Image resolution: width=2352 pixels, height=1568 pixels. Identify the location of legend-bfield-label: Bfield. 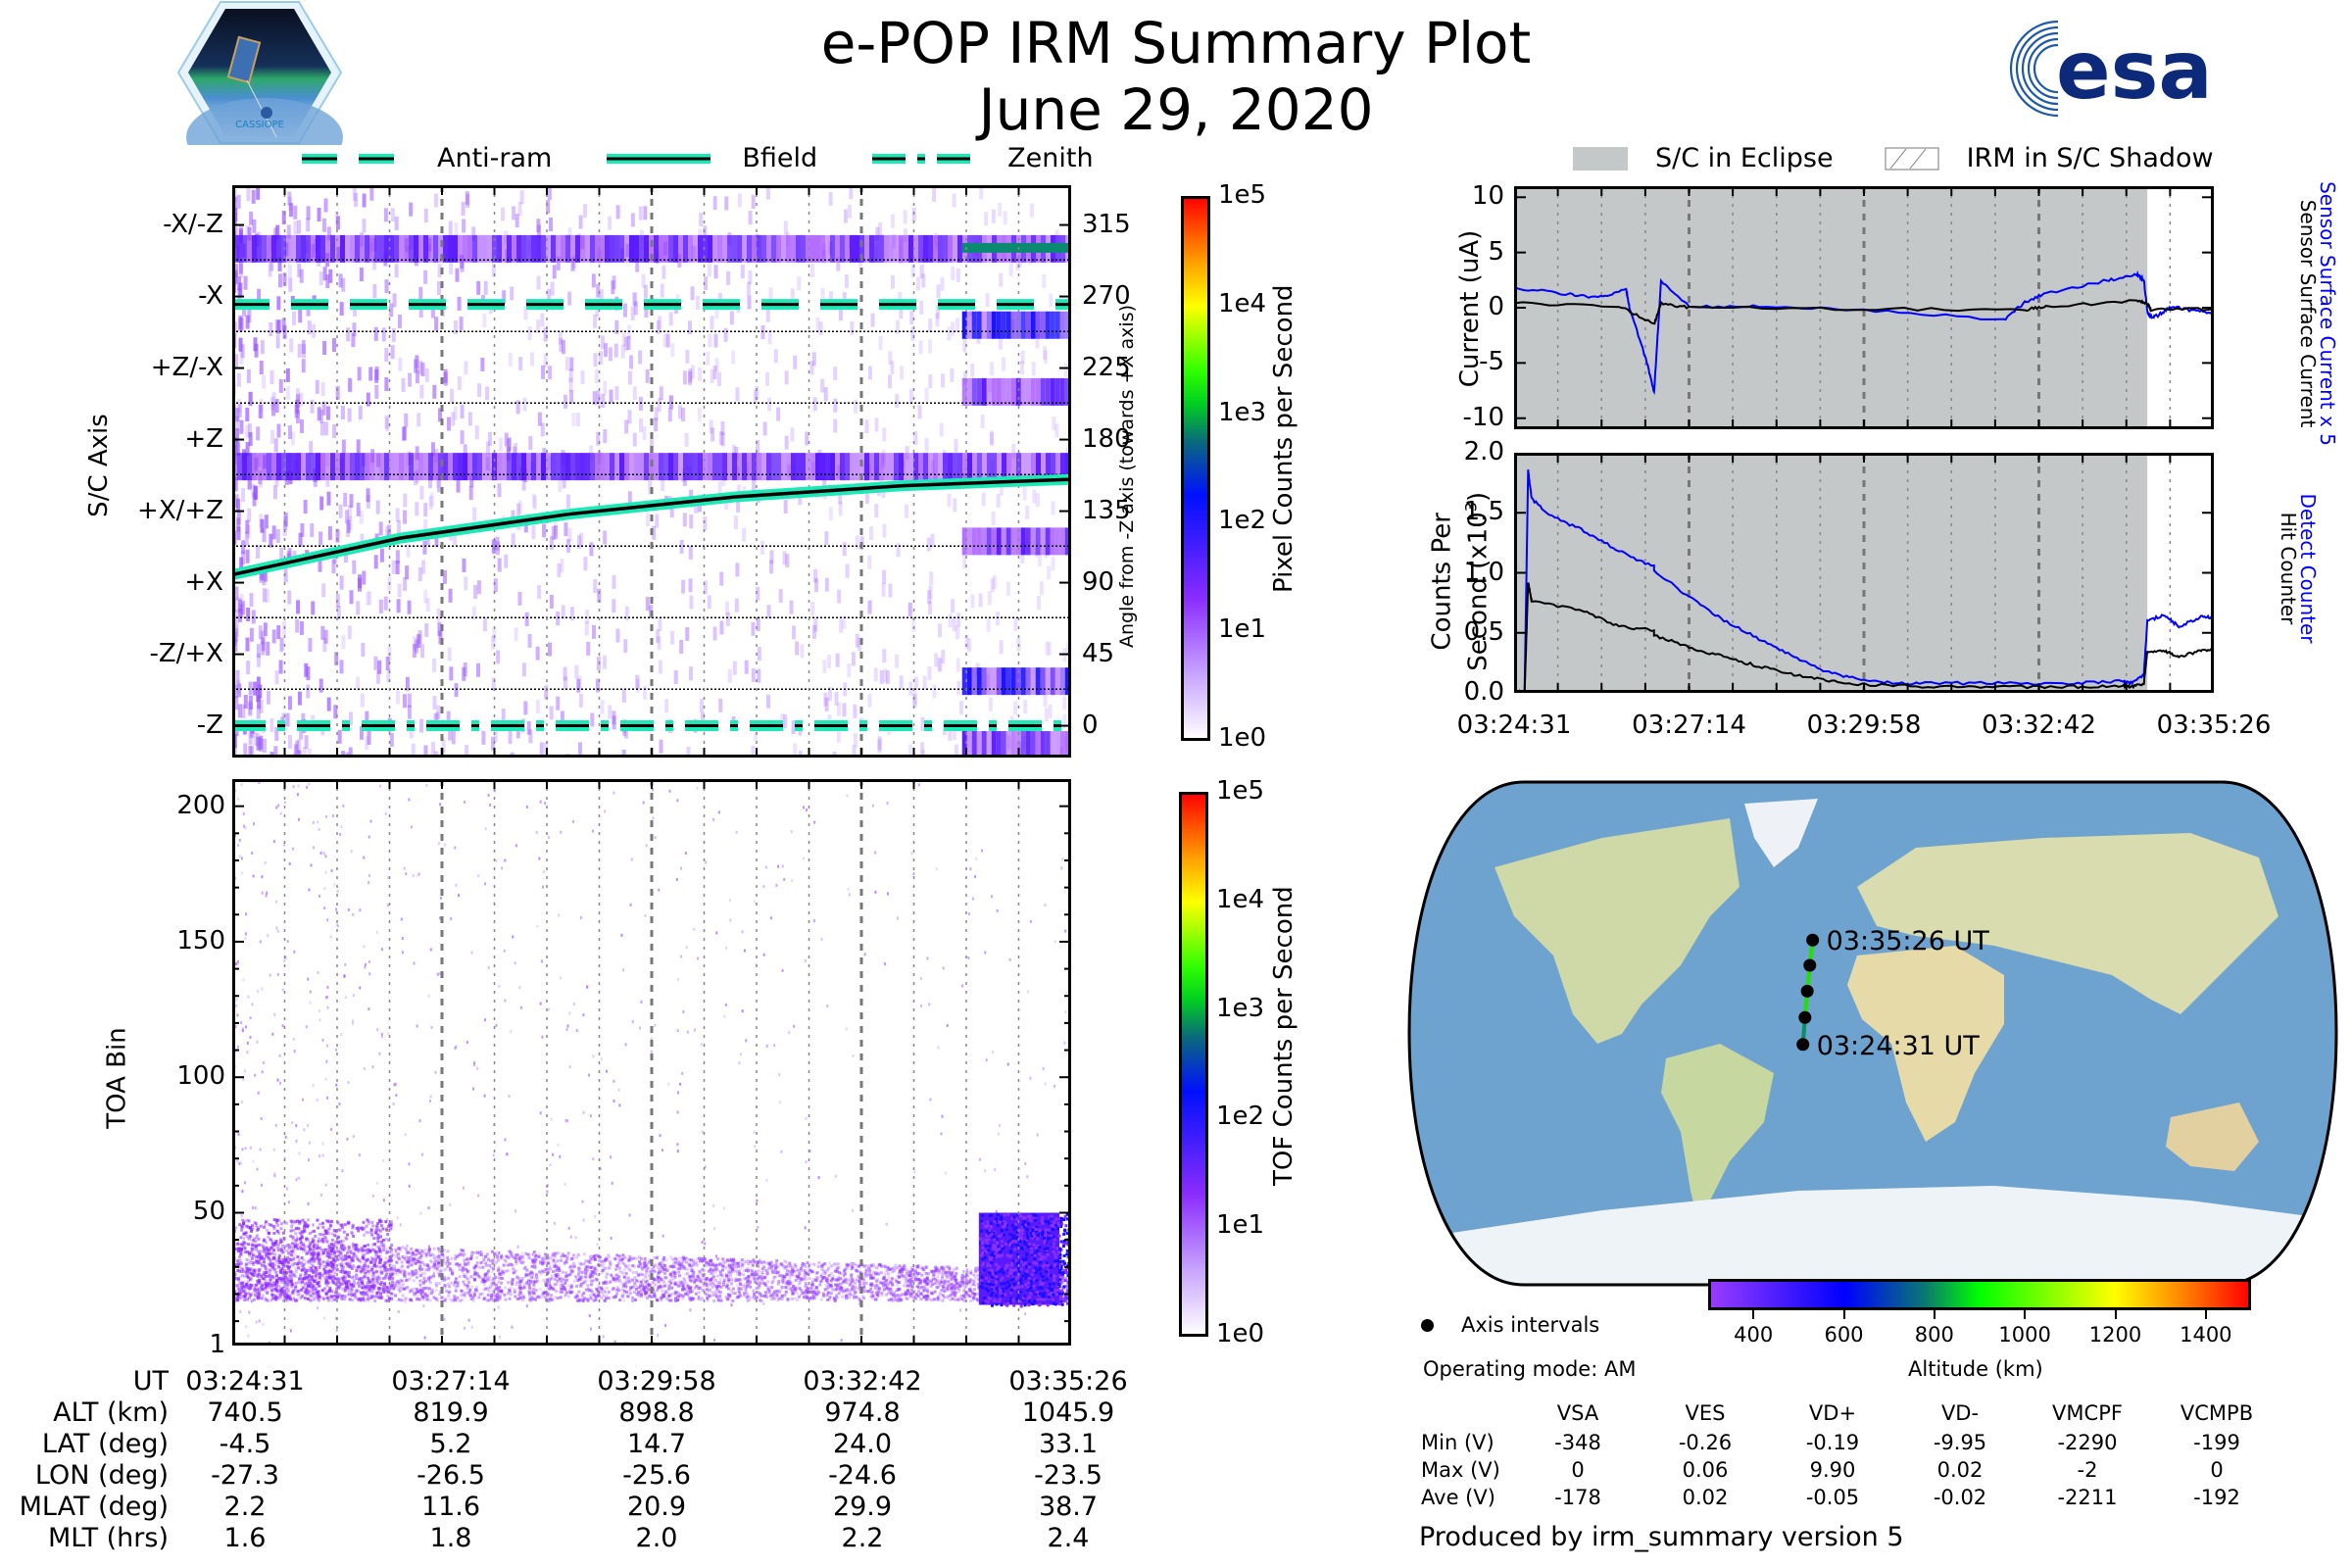
(780, 158).